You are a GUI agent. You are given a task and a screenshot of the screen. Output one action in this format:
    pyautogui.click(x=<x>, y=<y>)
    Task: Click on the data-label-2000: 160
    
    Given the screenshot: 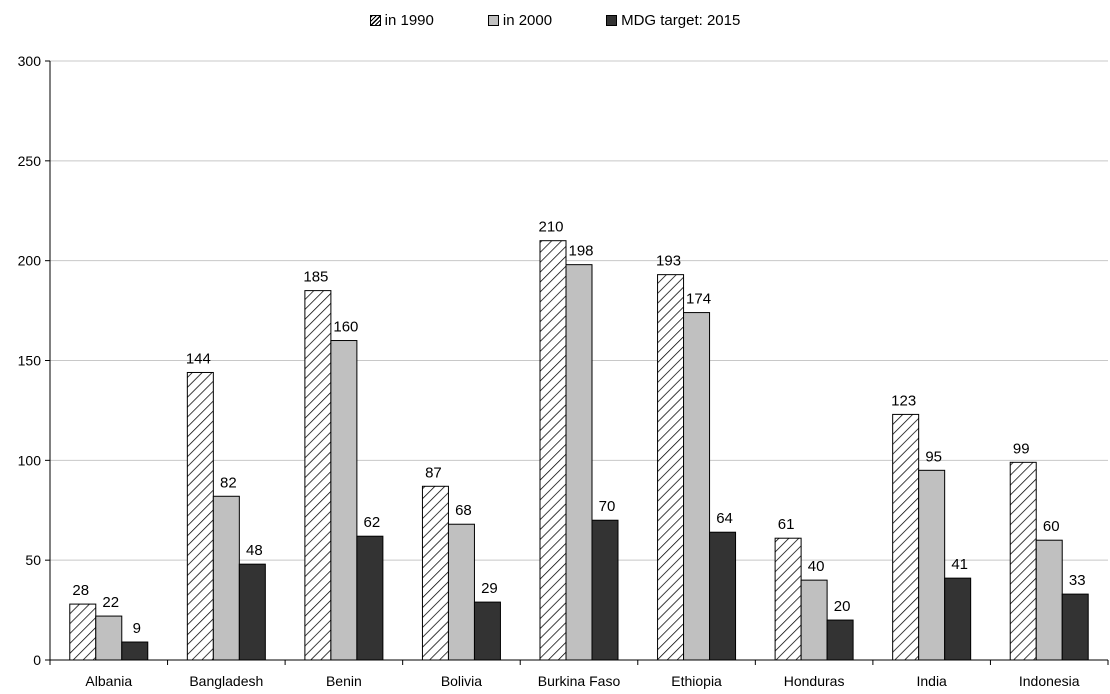 What is the action you would take?
    pyautogui.click(x=345, y=327)
    